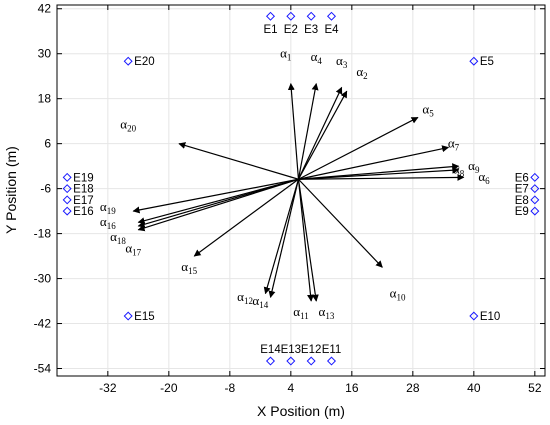 This screenshot has width=550, height=425. What do you see at coordinates (128, 316) in the screenshot?
I see `sensor-marker-e15` at bounding box center [128, 316].